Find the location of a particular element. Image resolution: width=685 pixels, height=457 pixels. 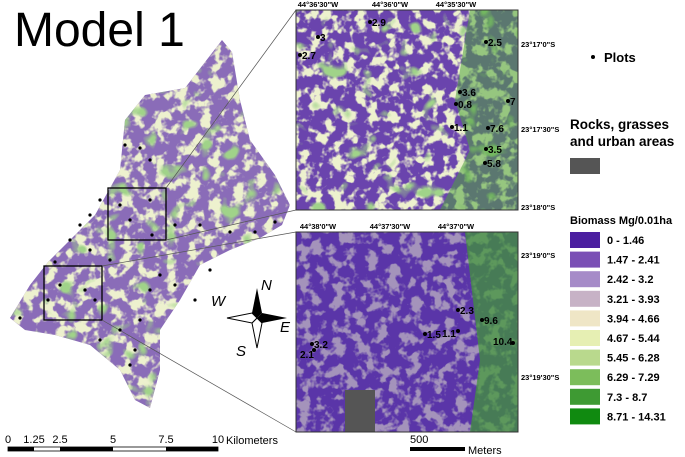

plot-symbol is located at coordinates (593, 57).